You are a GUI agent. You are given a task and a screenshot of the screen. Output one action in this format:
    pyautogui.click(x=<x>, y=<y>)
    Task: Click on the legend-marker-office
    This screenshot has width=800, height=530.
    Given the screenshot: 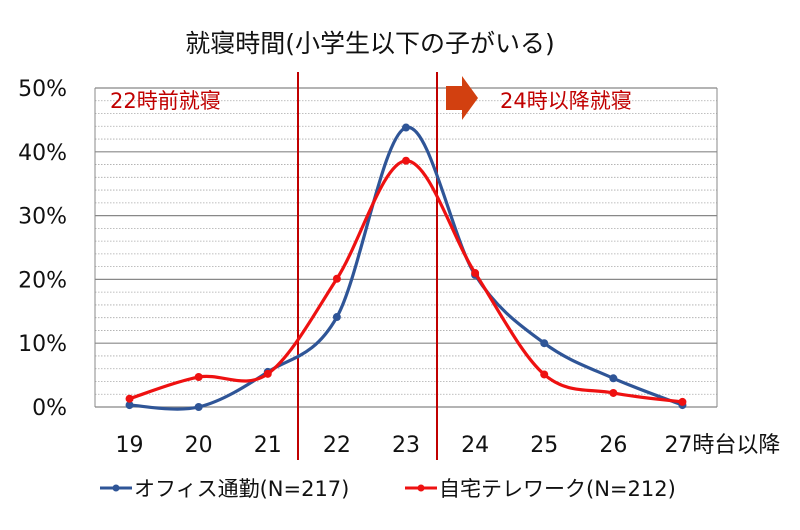 What is the action you would take?
    pyautogui.click(x=116, y=488)
    